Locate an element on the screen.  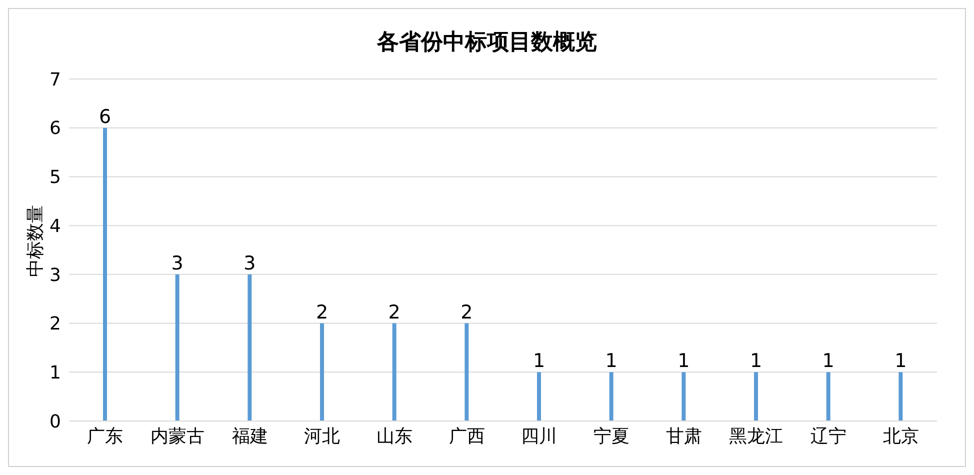
y-tick-label: 1 is located at coordinates (55, 373).